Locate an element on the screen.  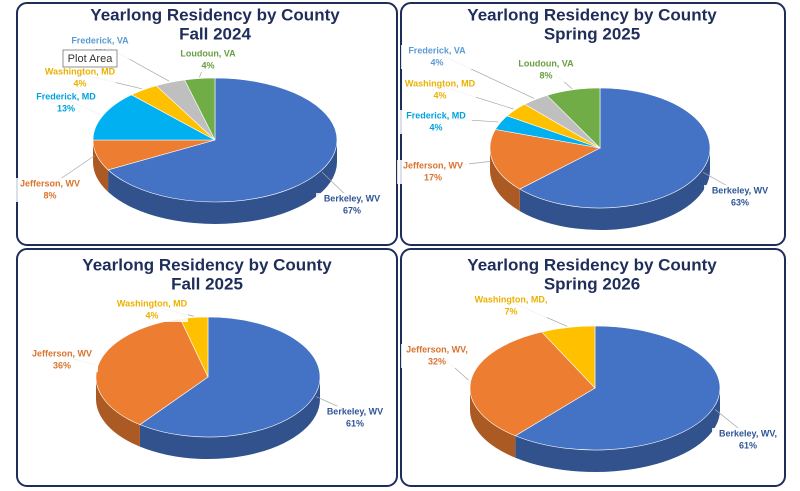
chart-subtitle: Fall 2024 is located at coordinates (215, 33).